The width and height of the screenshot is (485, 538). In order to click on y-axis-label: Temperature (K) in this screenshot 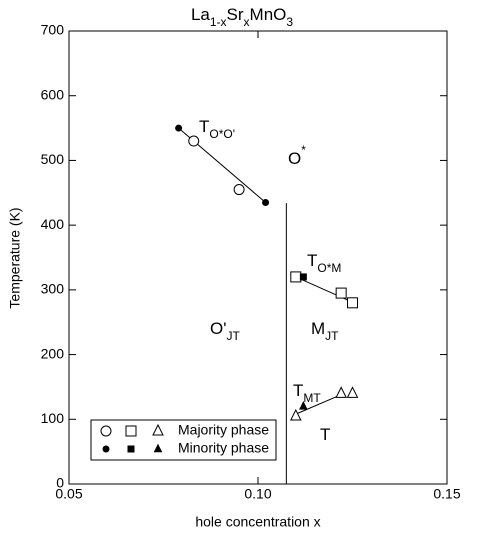, I will do `click(15, 257)`.